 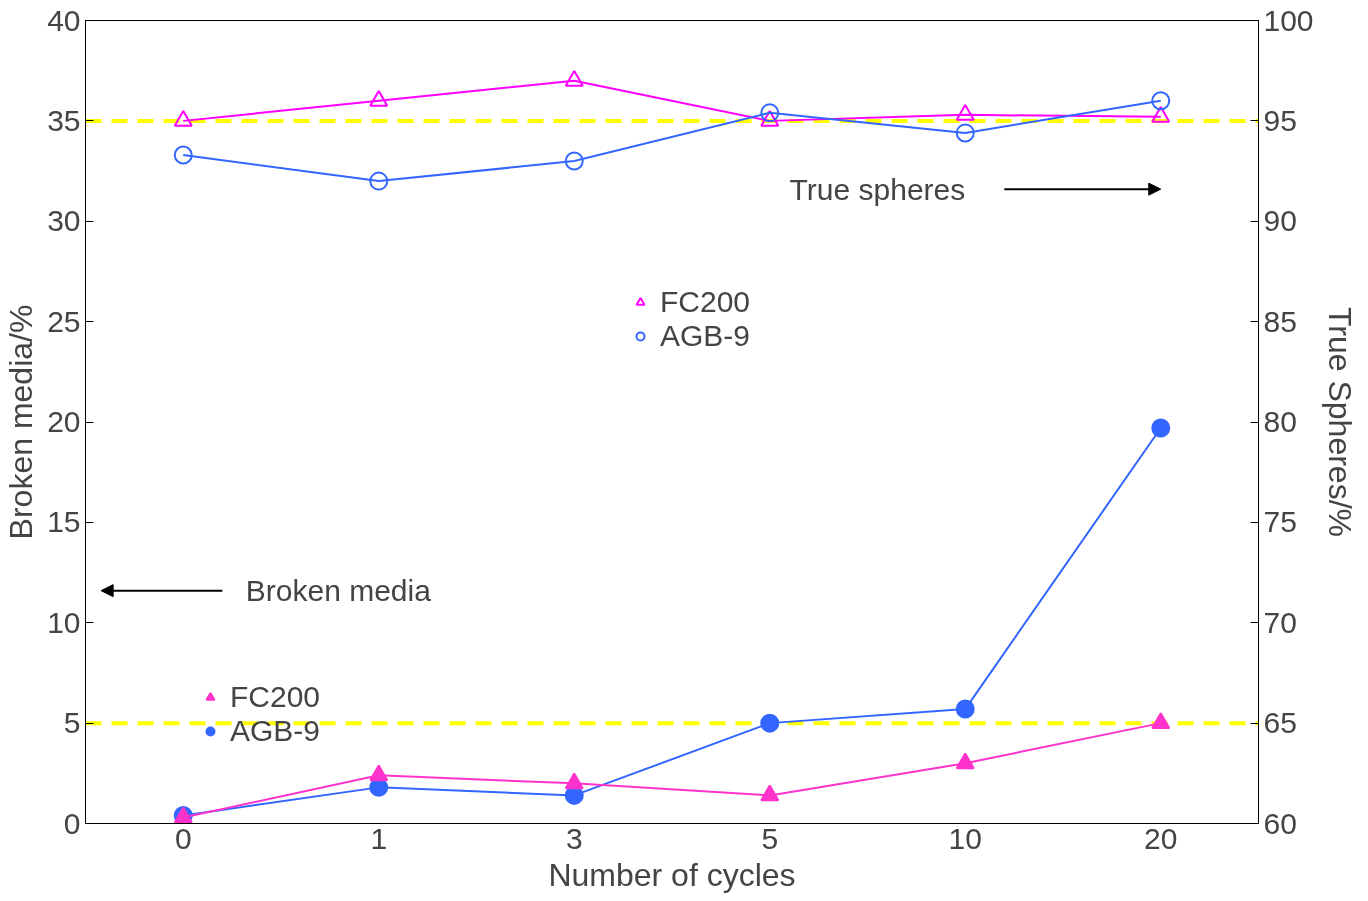 I want to click on y2-tick-label: 85, so click(x=1280, y=321).